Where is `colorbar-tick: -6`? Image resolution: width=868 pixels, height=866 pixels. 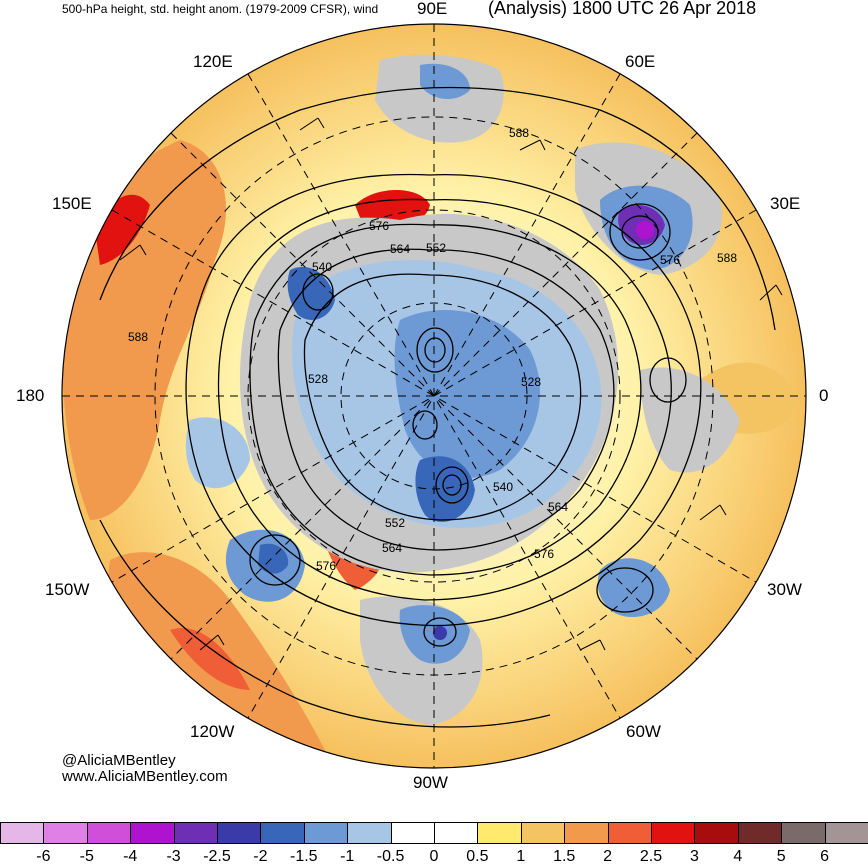 colorbar-tick: -6 is located at coordinates (43, 856).